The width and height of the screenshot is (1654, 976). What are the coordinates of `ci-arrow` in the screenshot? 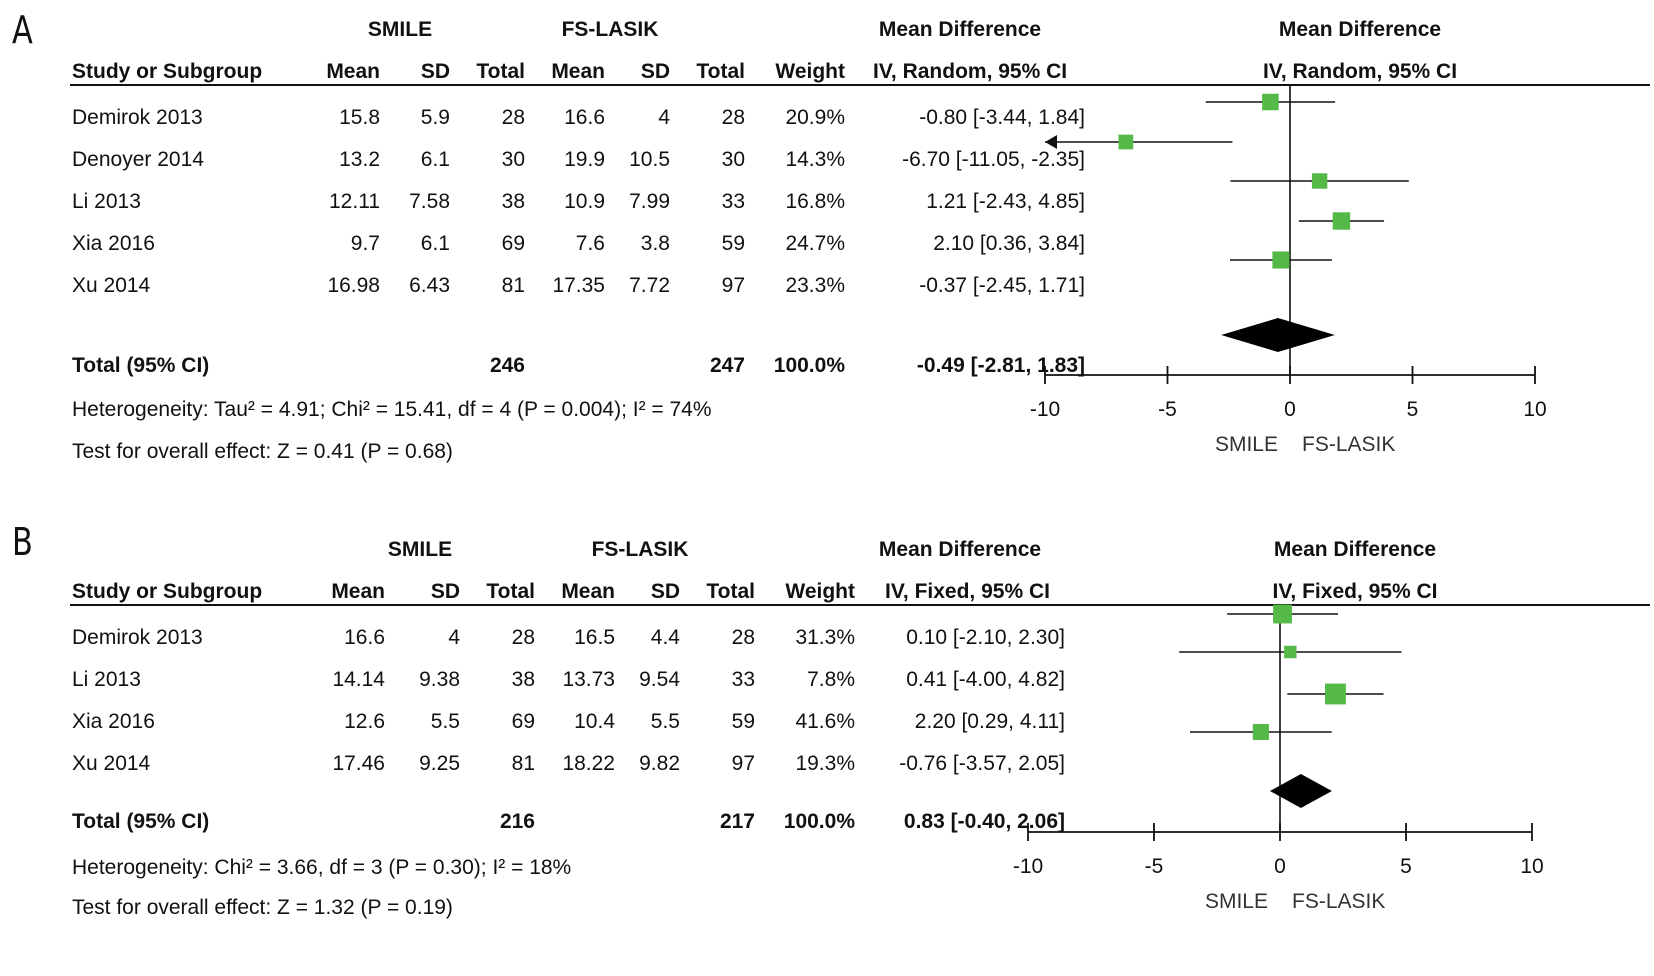 It's located at (1051, 142).